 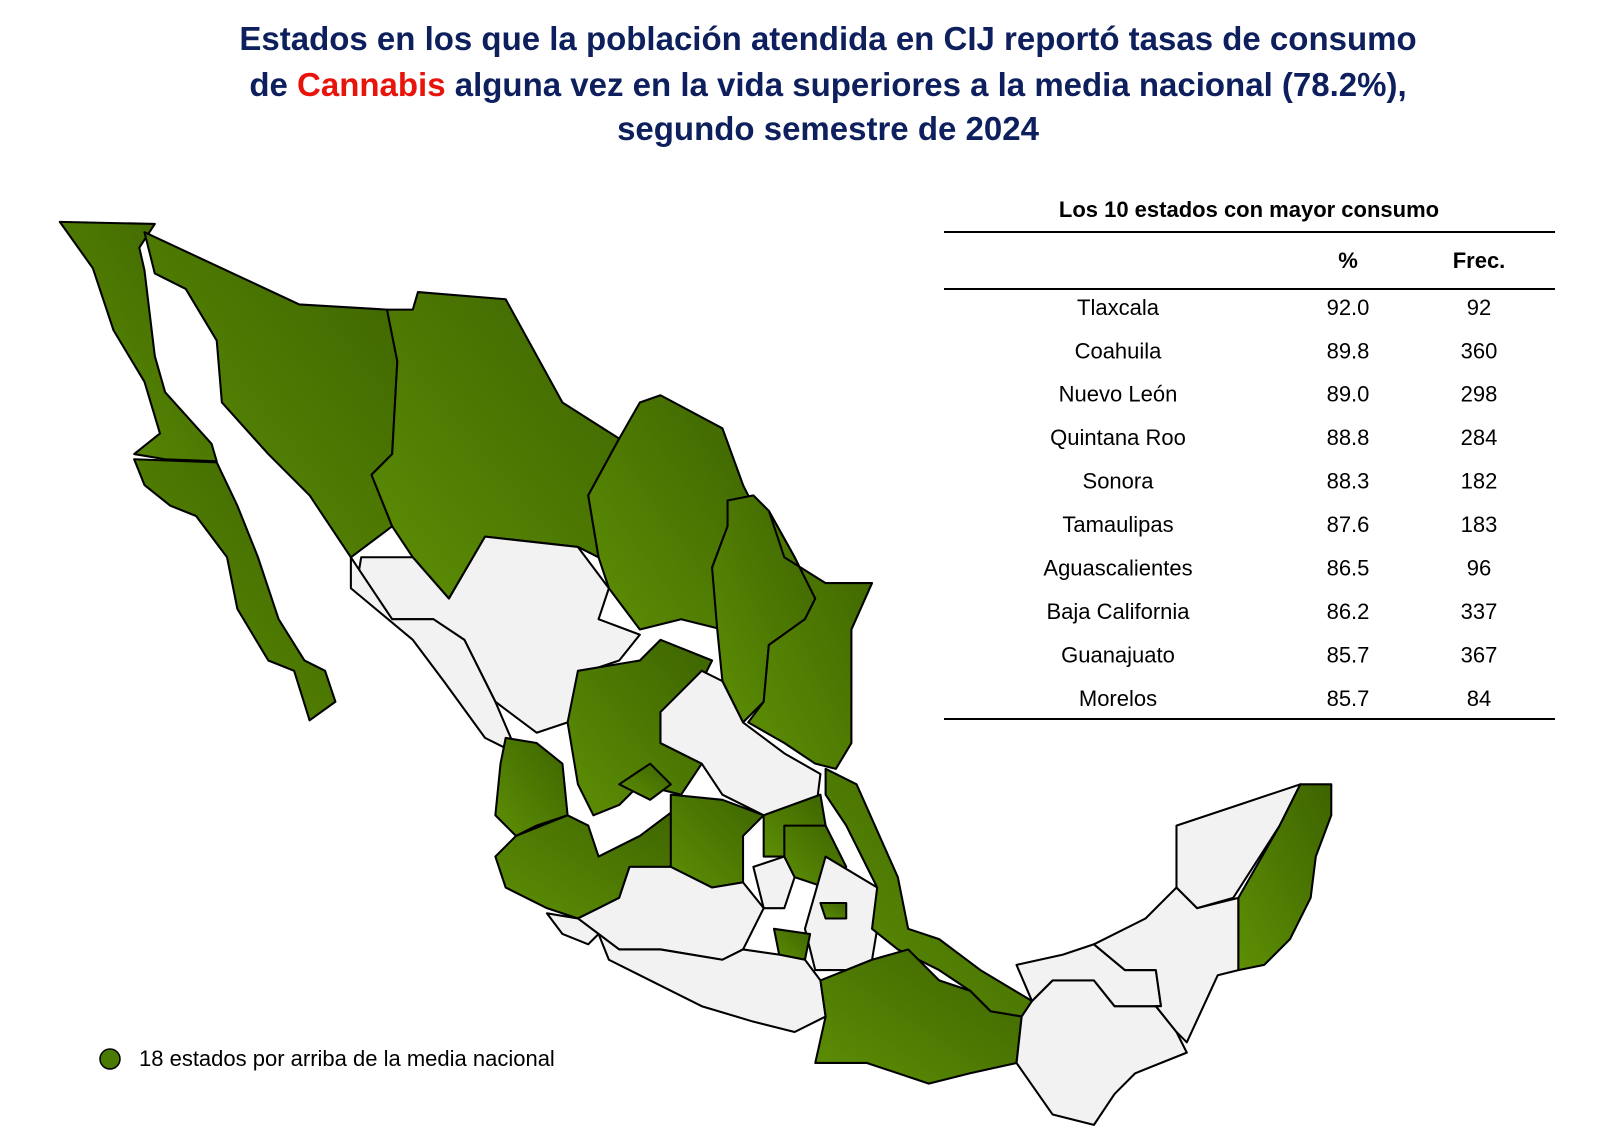 What do you see at coordinates (371, 84) in the screenshot?
I see `title-highlight: Cannabis` at bounding box center [371, 84].